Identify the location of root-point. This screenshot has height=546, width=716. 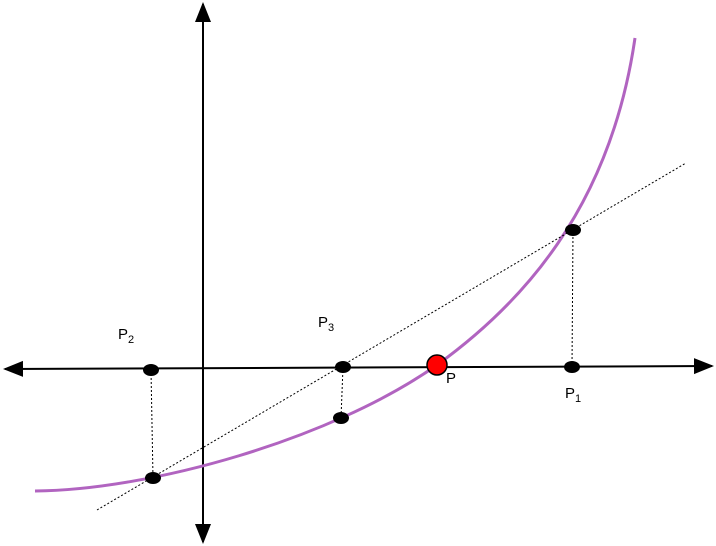
(437, 365).